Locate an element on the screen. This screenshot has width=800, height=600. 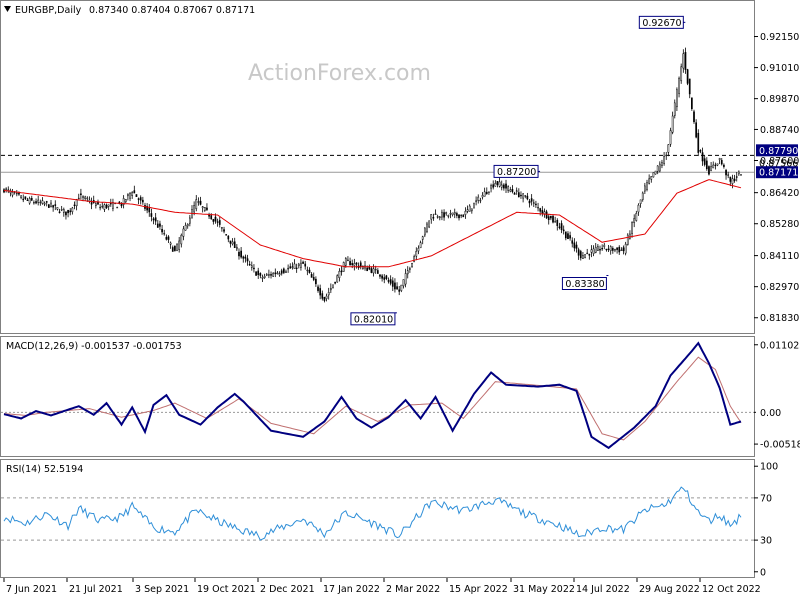
price-level-box is located at coordinates (777, 150).